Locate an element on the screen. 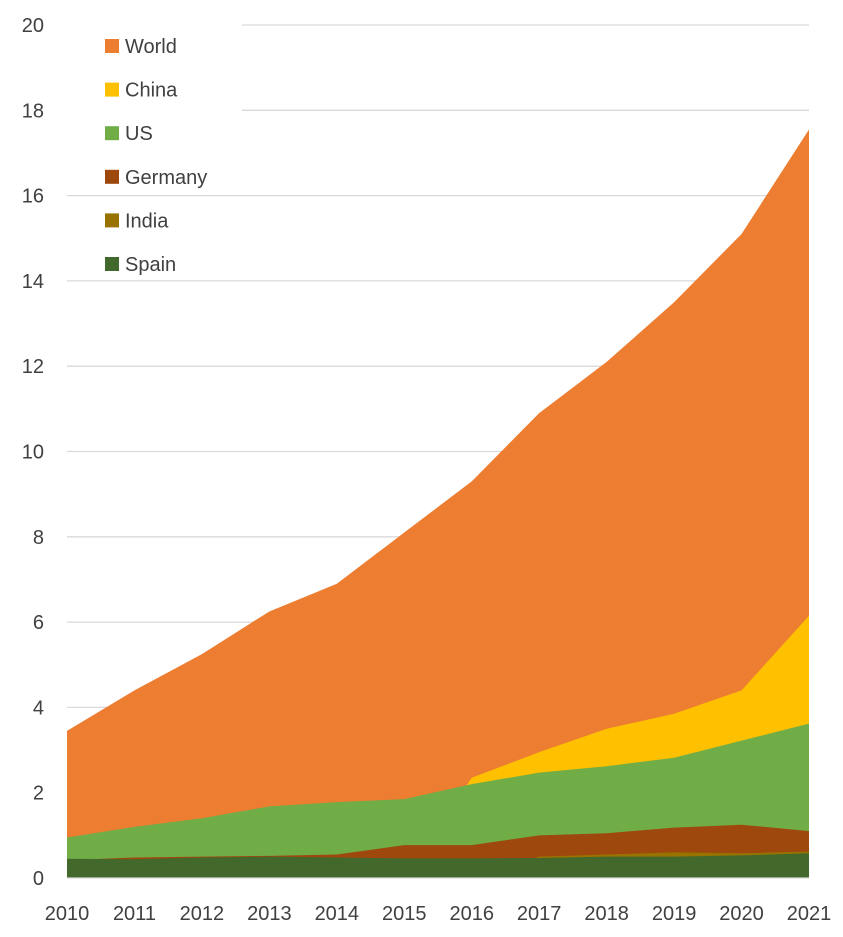 The image size is (843, 937). legend-label: US is located at coordinates (139, 134).